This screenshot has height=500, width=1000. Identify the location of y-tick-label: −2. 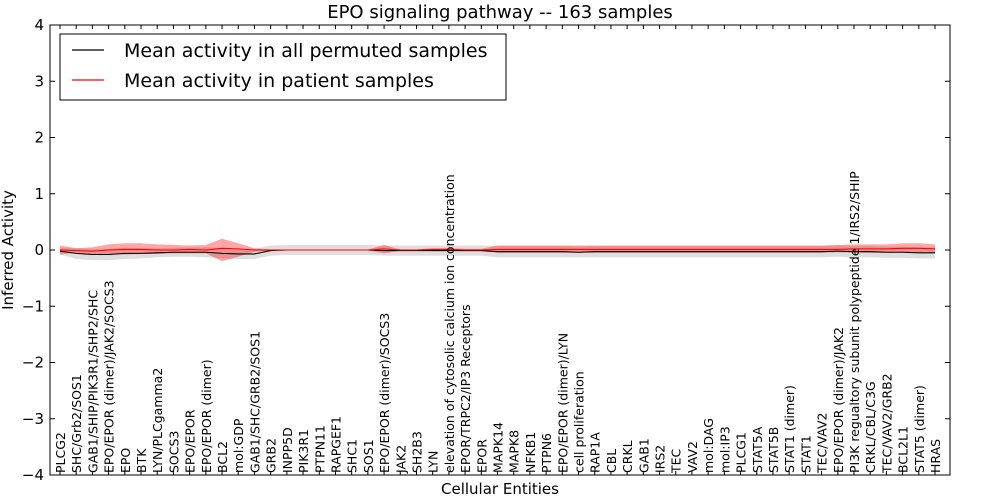
(33, 363).